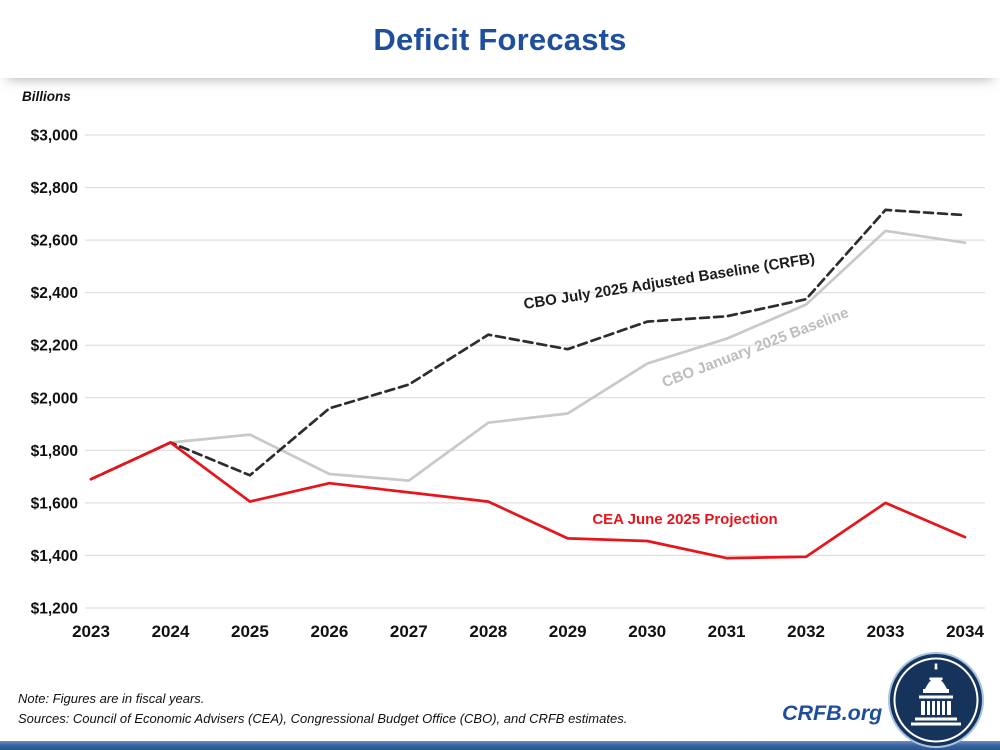  Describe the element at coordinates (936, 700) in the screenshot. I see `crfb-capitol-logo` at that location.